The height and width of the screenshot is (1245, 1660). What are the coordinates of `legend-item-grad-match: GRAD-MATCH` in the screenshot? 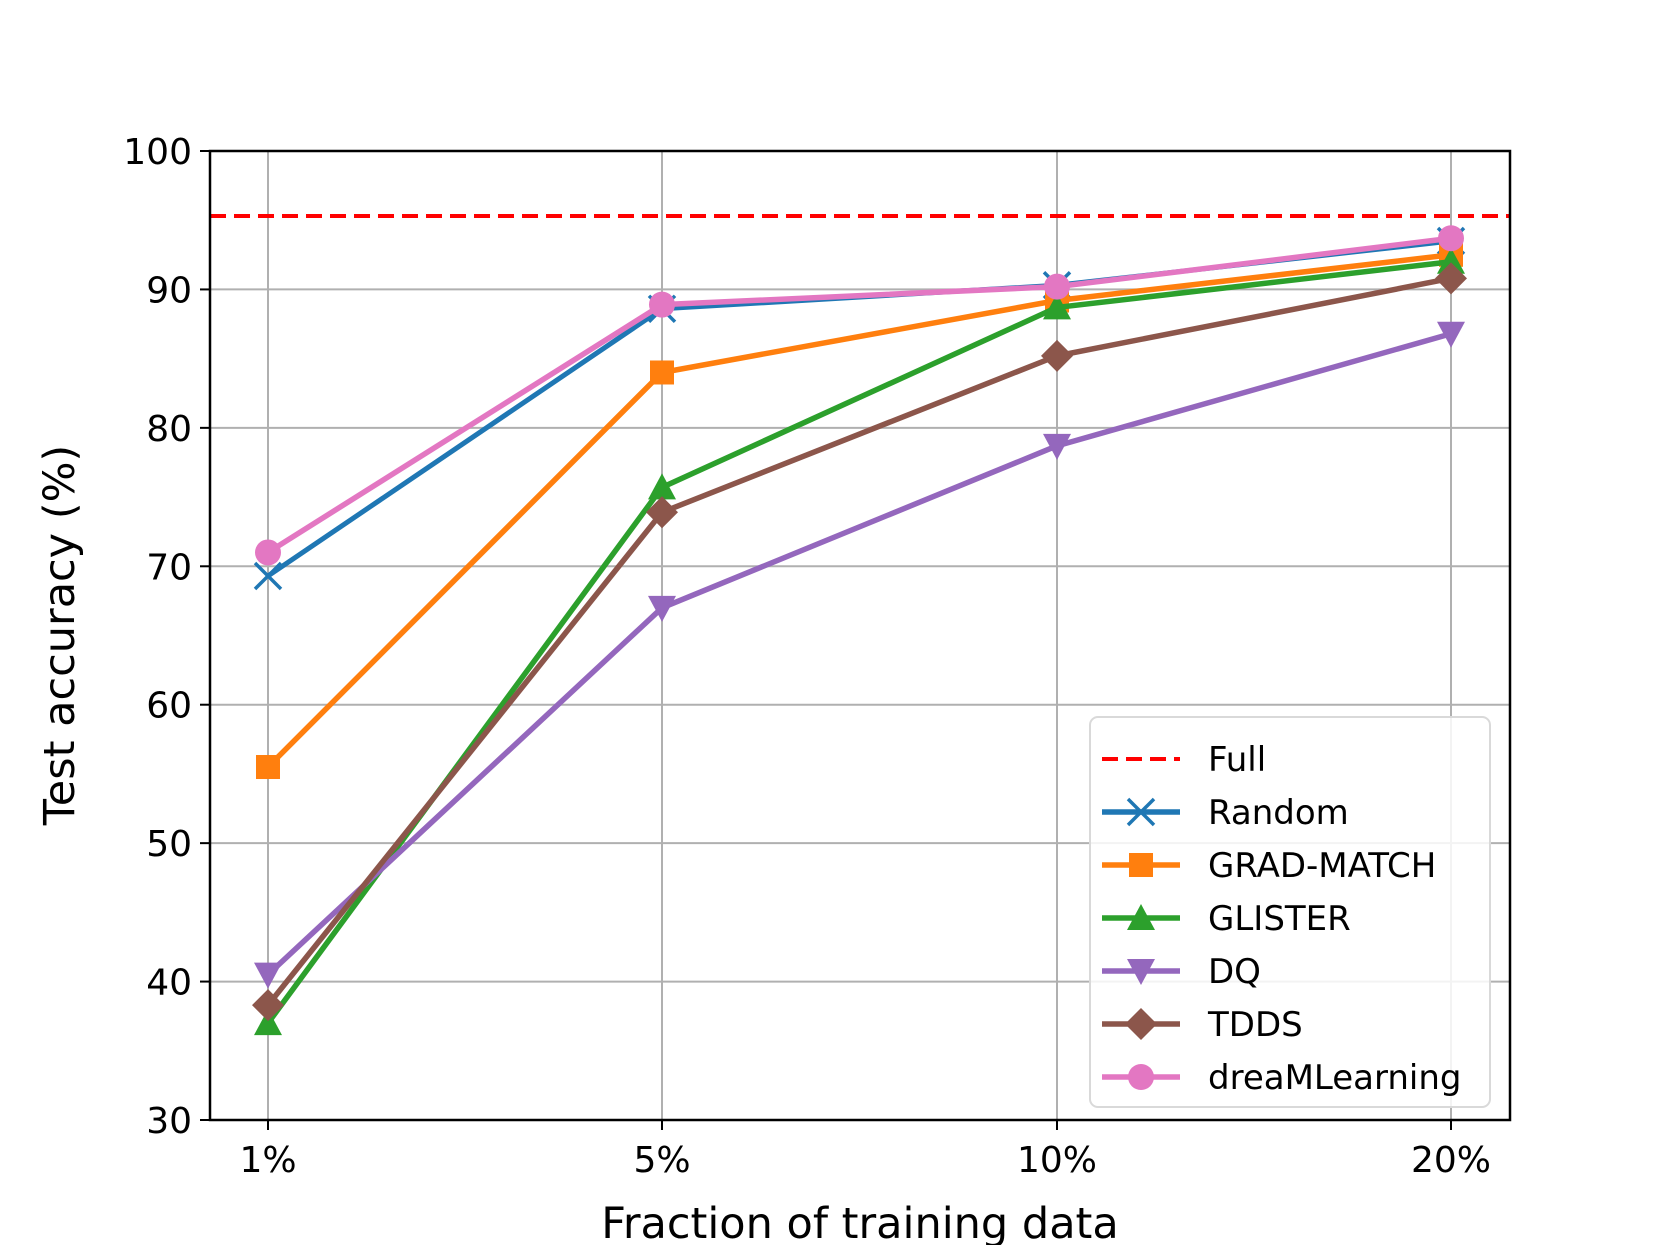 It's located at (1269, 866).